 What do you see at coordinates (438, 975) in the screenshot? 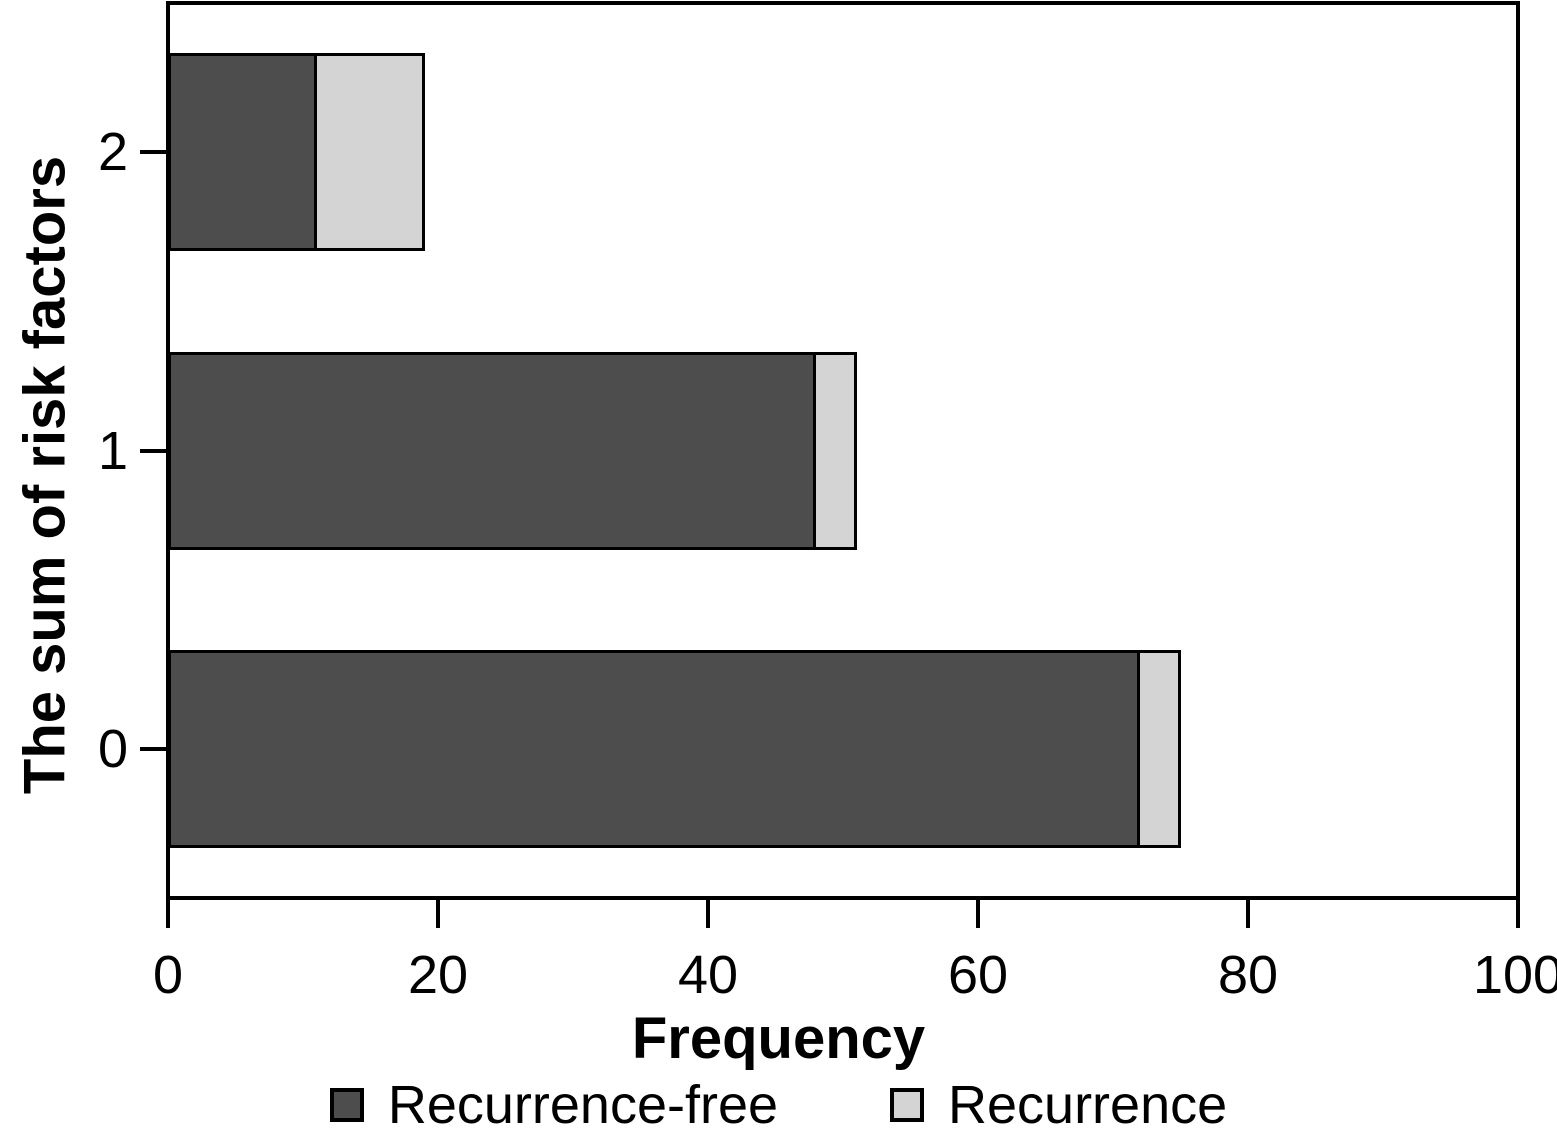
I see `x-tick-label: 20` at bounding box center [438, 975].